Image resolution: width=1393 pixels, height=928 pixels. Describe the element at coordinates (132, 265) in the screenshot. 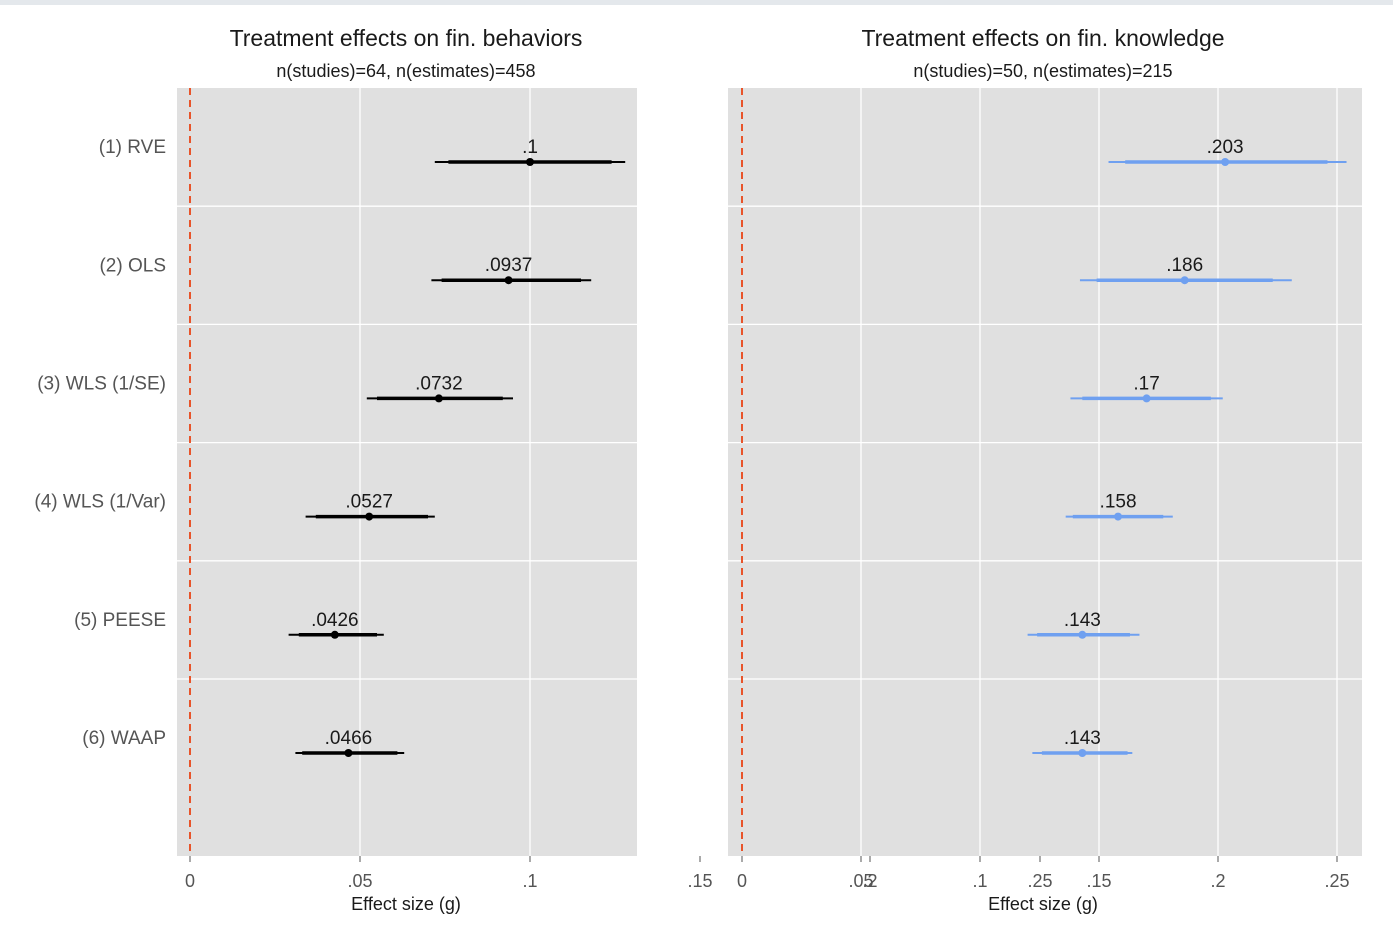

I see `row-label: (2) OLS` at that location.